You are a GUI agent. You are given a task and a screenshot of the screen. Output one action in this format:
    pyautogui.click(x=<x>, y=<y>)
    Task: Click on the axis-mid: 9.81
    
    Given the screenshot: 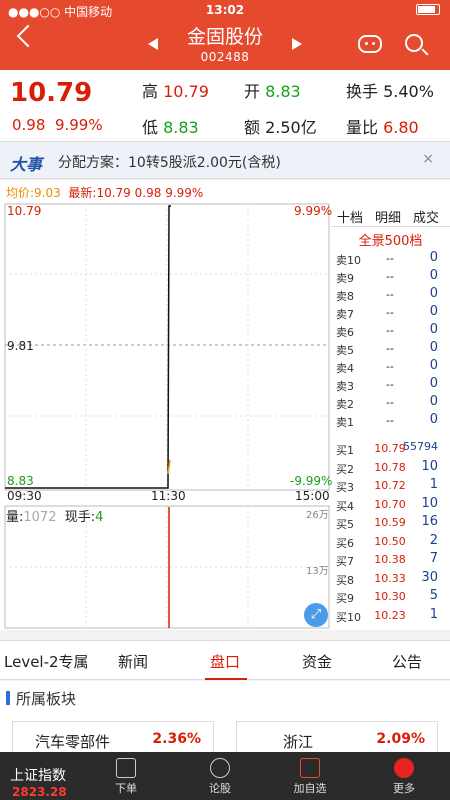 What is the action you would take?
    pyautogui.click(x=20, y=346)
    